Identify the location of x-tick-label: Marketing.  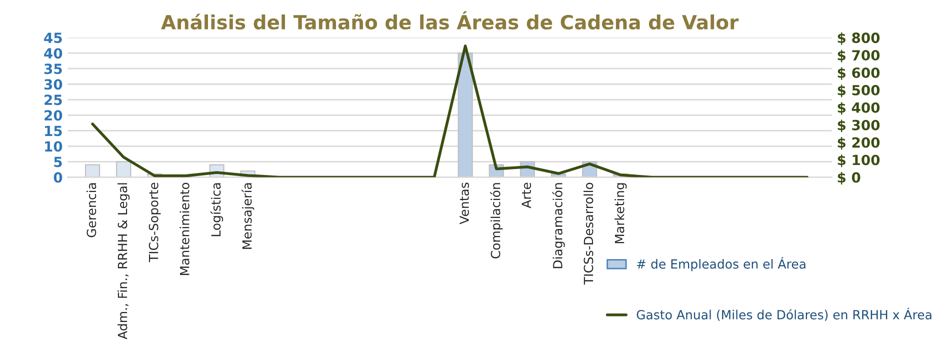
(620, 213).